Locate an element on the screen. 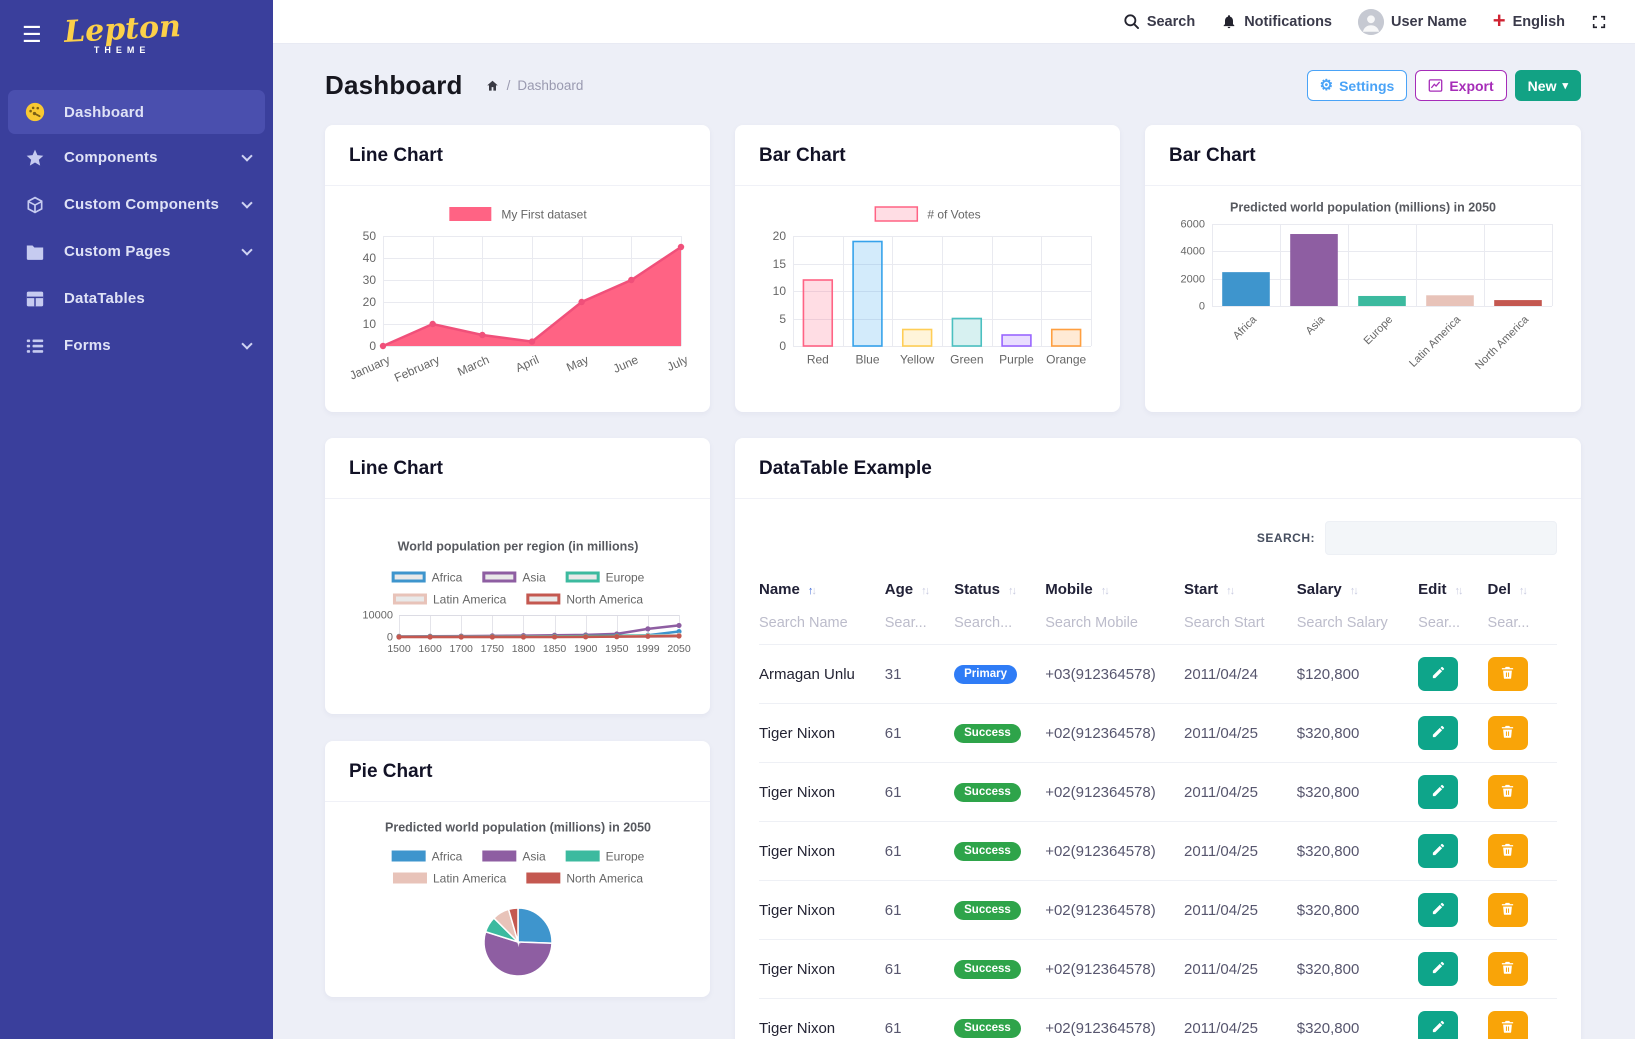 The image size is (1635, 1039). topbar-notifications: Notifications is located at coordinates (1276, 21).